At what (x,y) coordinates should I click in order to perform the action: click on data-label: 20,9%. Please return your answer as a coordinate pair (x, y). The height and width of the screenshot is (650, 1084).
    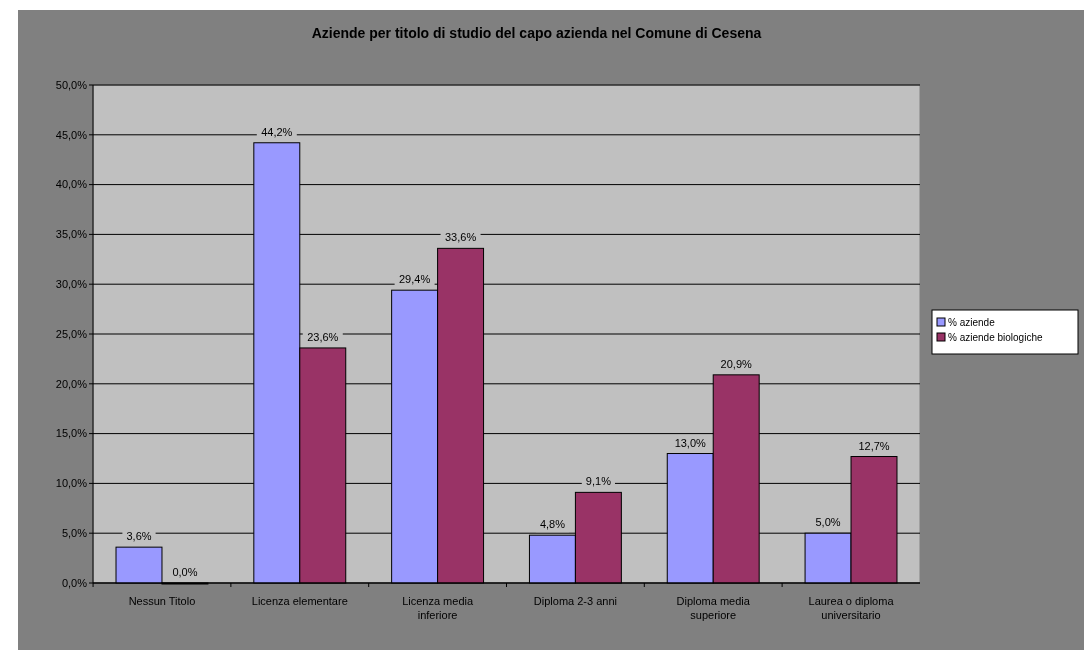
    Looking at the image, I should click on (736, 363).